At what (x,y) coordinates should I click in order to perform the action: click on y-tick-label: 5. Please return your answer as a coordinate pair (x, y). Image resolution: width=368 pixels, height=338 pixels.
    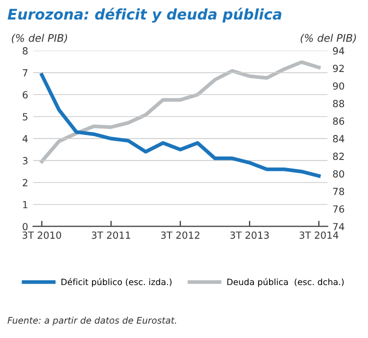
    Looking at the image, I should click on (25, 116).